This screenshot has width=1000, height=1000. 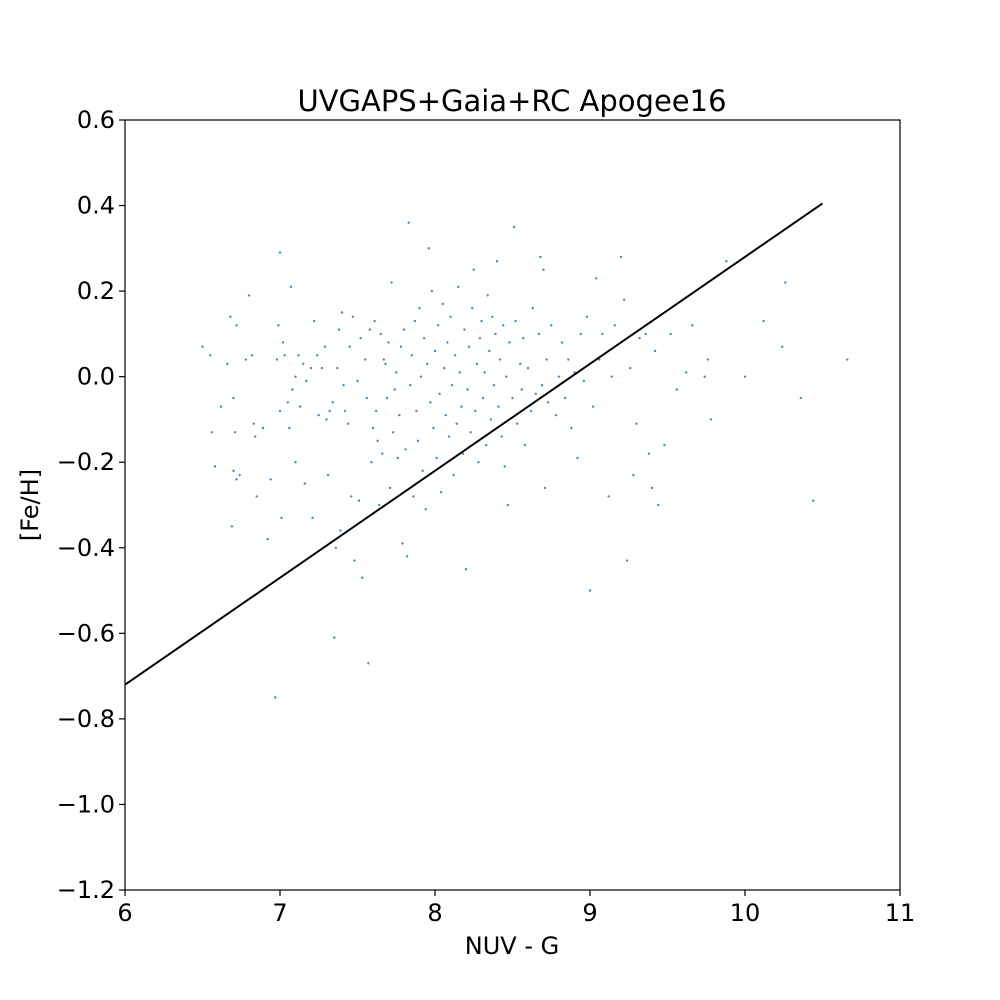 What do you see at coordinates (91, 505) in the screenshot?
I see `y-axis-ticks: −1.2 −1.0 −0.8 −0.6 −0.4 −0.2 0.0 0.2 0.4 0.6` at bounding box center [91, 505].